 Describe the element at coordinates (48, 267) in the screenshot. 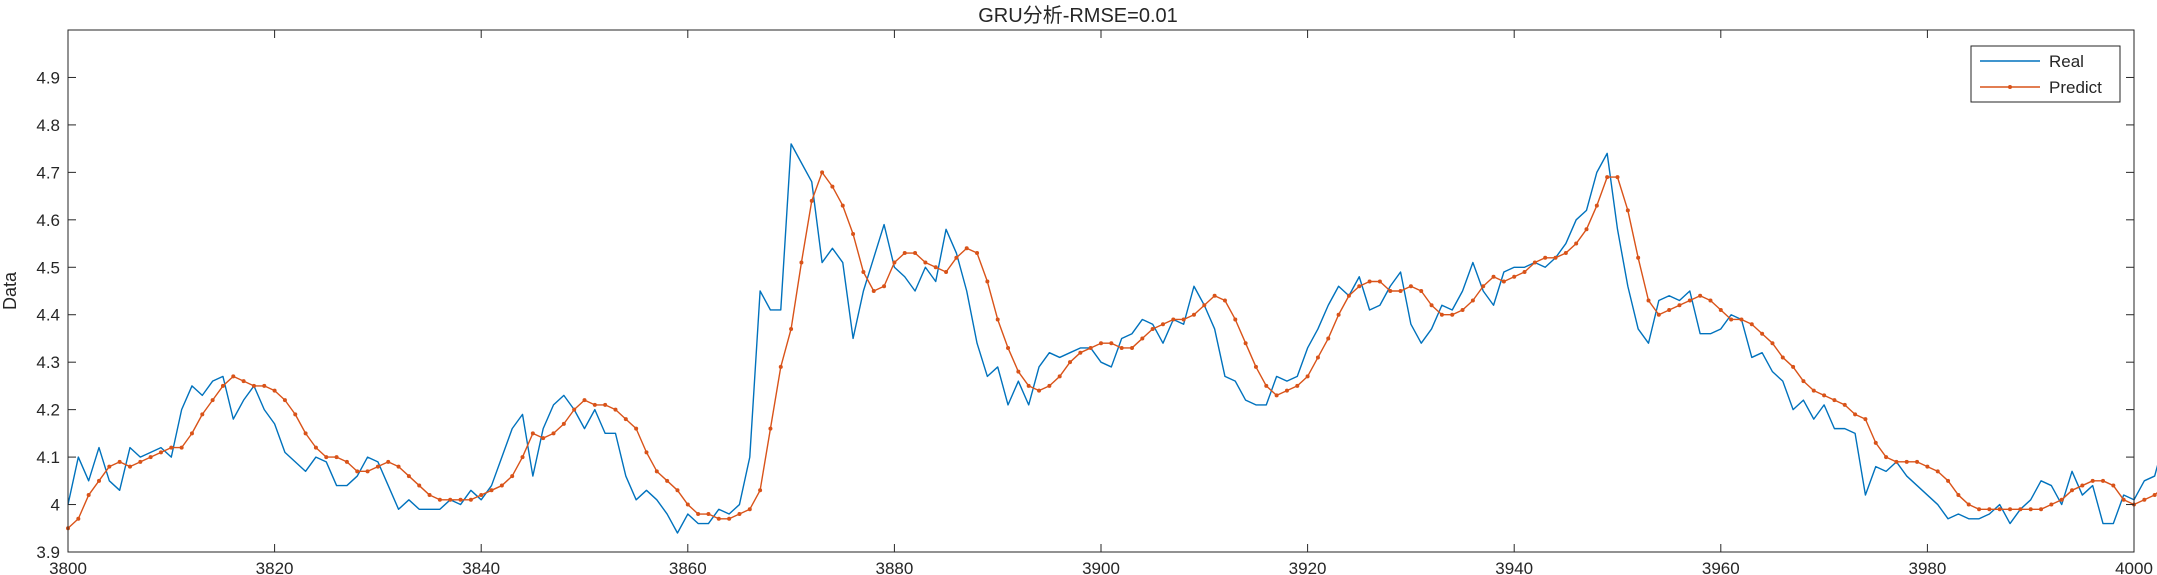

I see `y-tick-label: 4.5` at that location.